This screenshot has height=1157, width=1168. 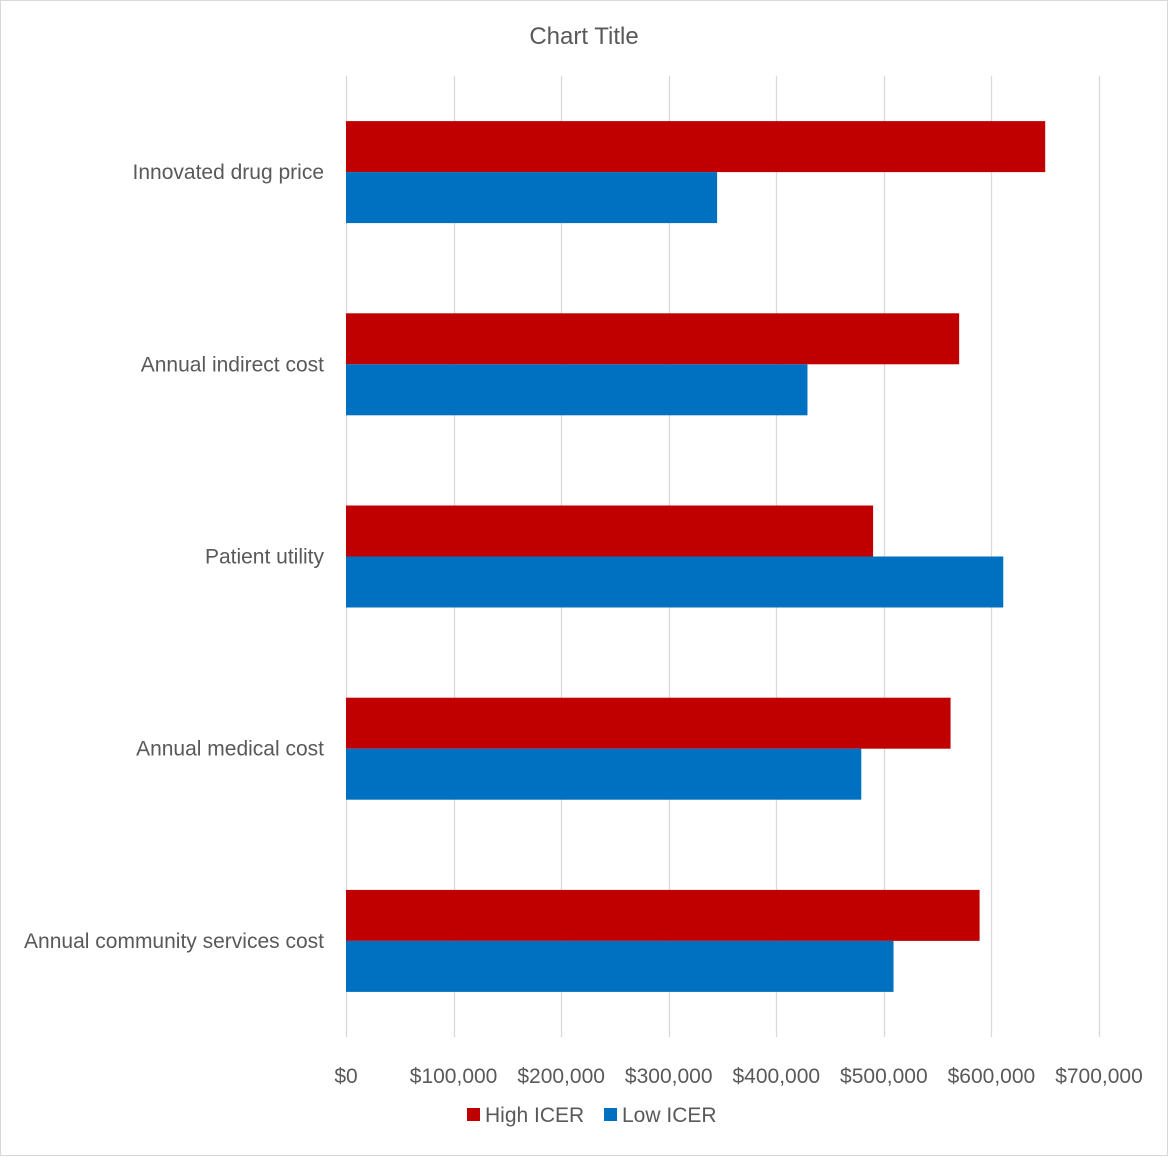 I want to click on category-label: Annual medical cost, so click(x=230, y=749).